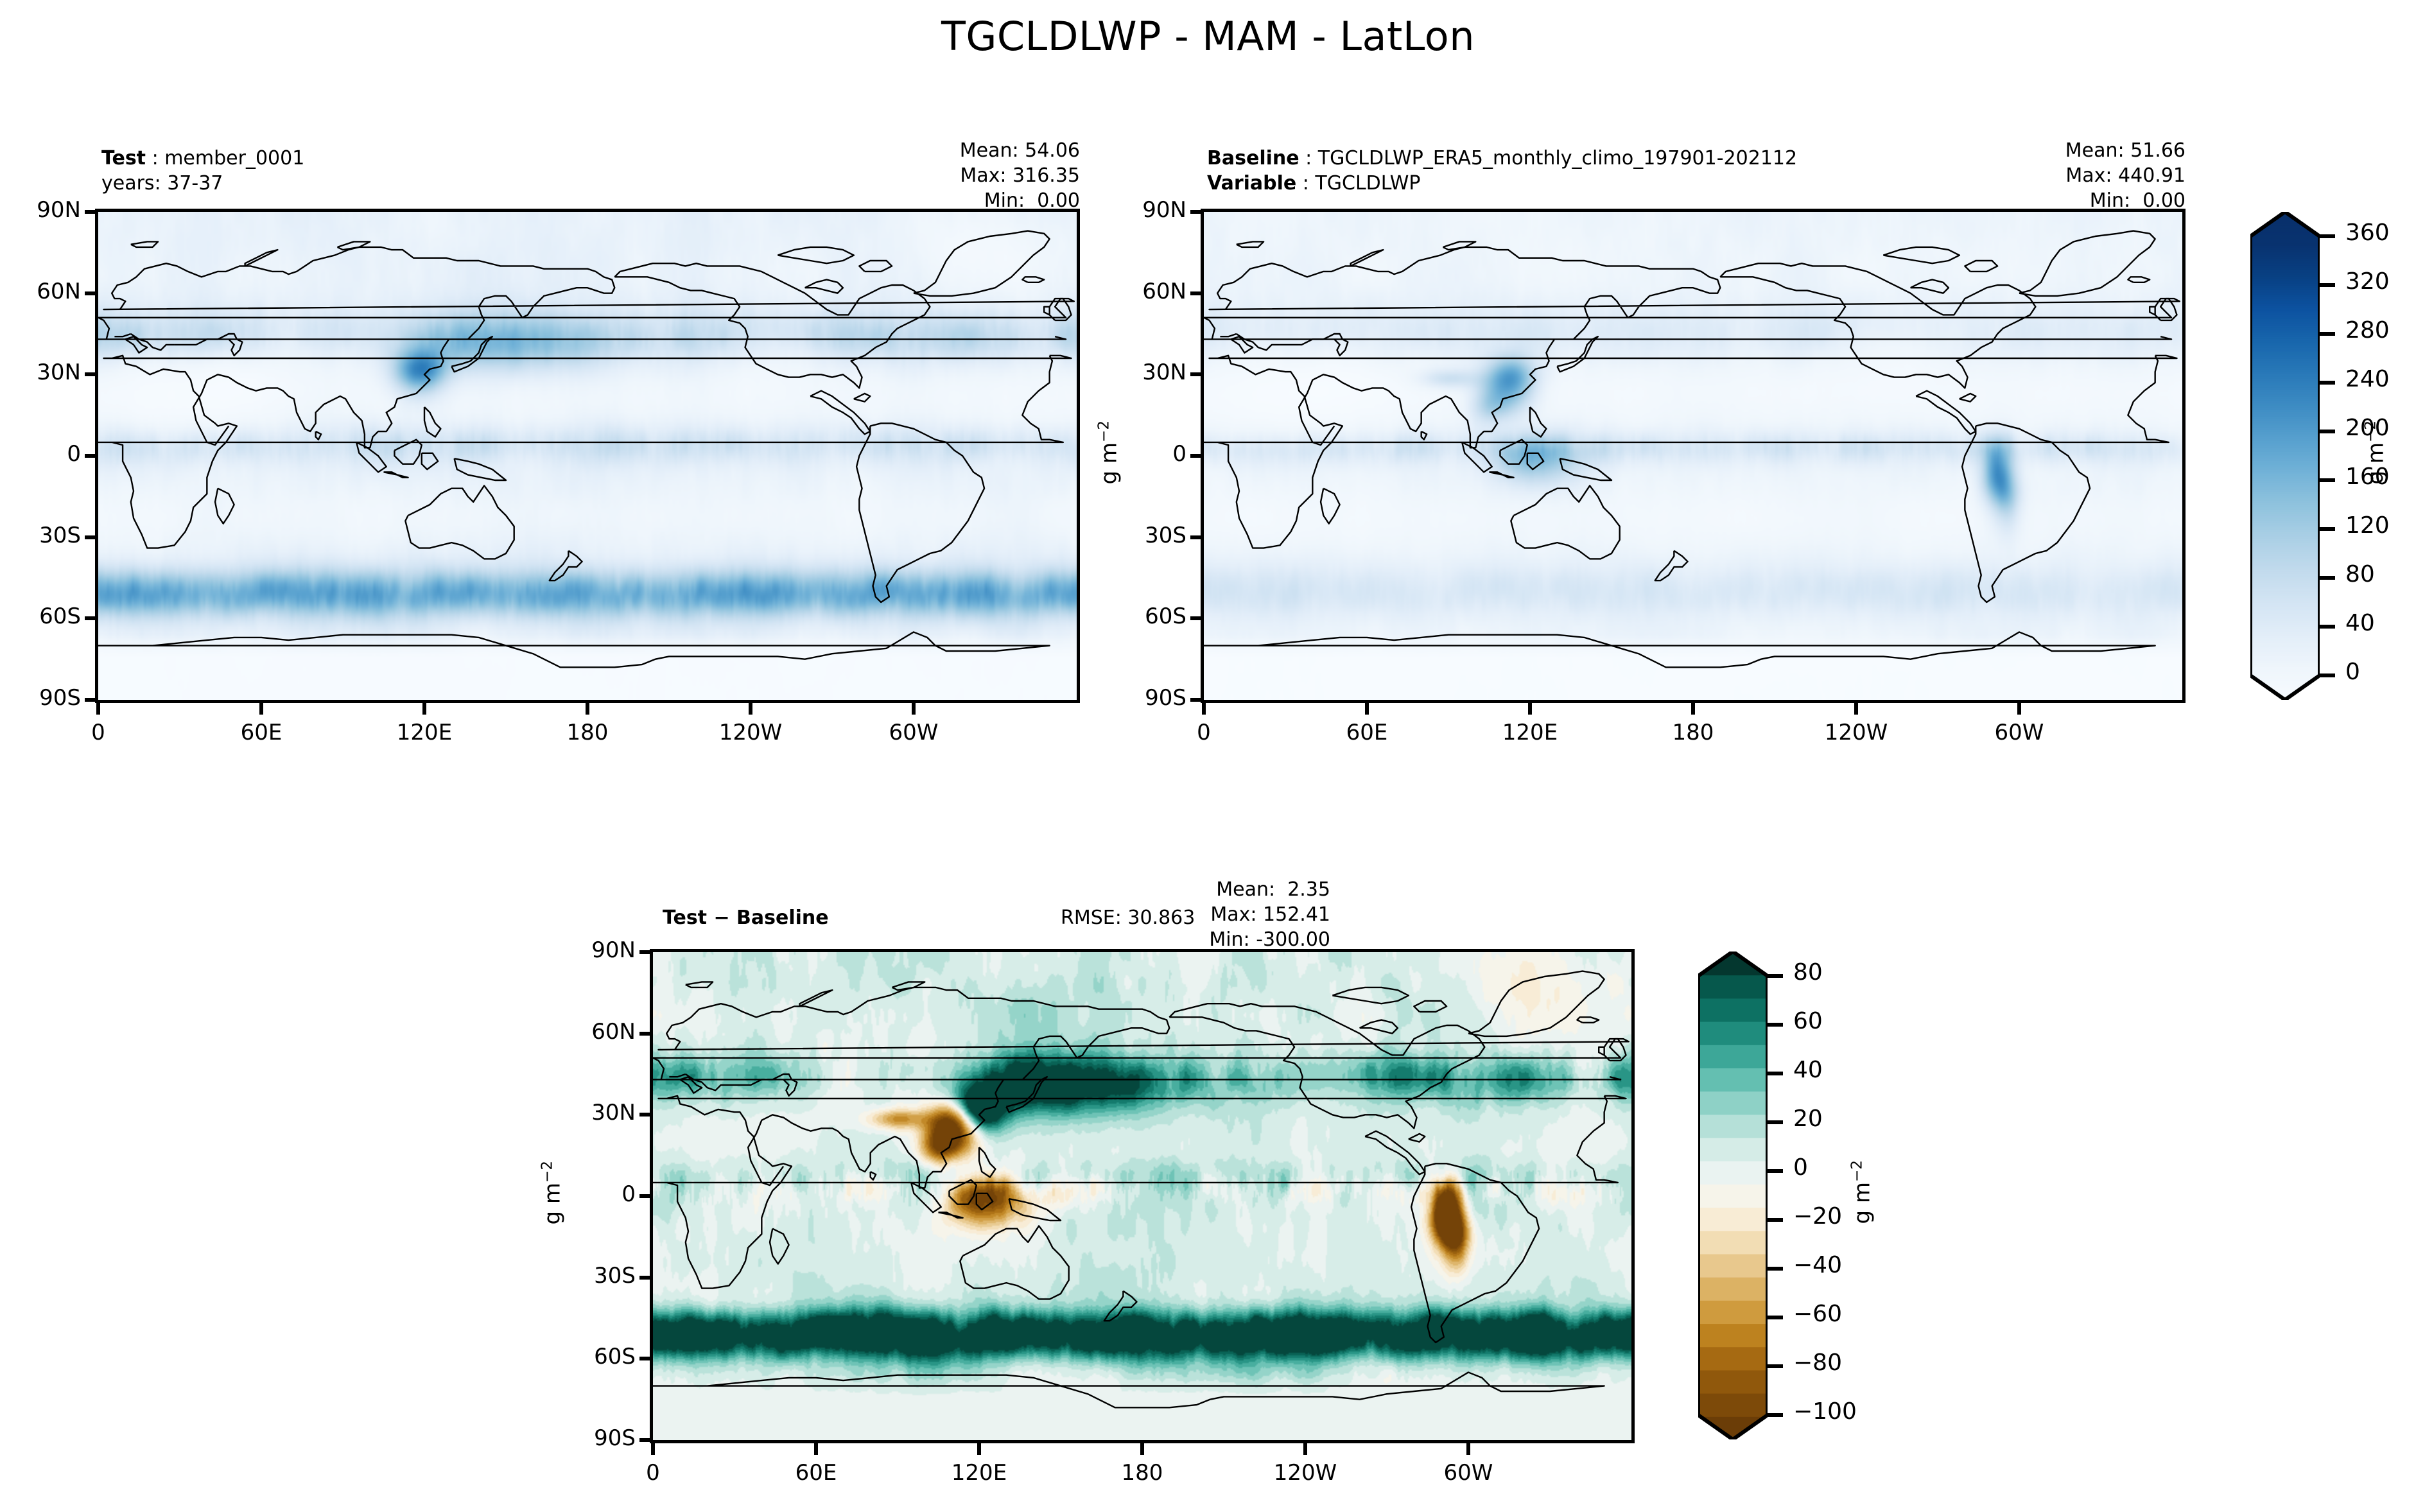 This screenshot has width=2416, height=1512. Describe the element at coordinates (1269, 939) in the screenshot. I see `stat-line: Min: -300.00` at that location.